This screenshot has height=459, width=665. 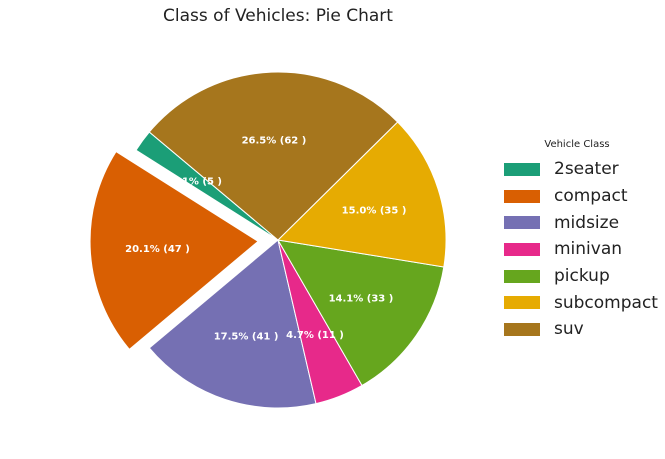 I want to click on slice-label-midsize: 17.5% (41 ), so click(x=246, y=337).